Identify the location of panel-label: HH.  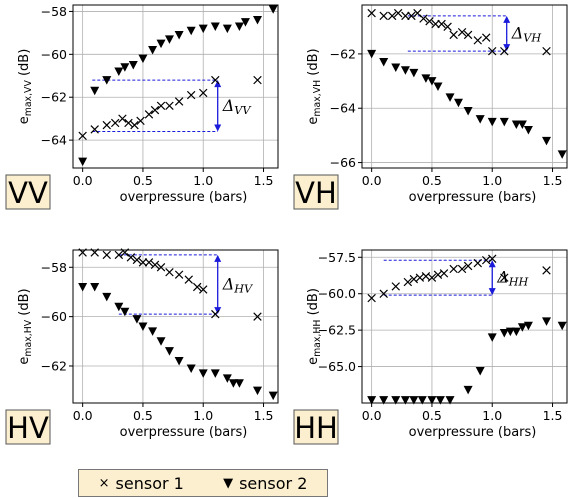
(316, 428).